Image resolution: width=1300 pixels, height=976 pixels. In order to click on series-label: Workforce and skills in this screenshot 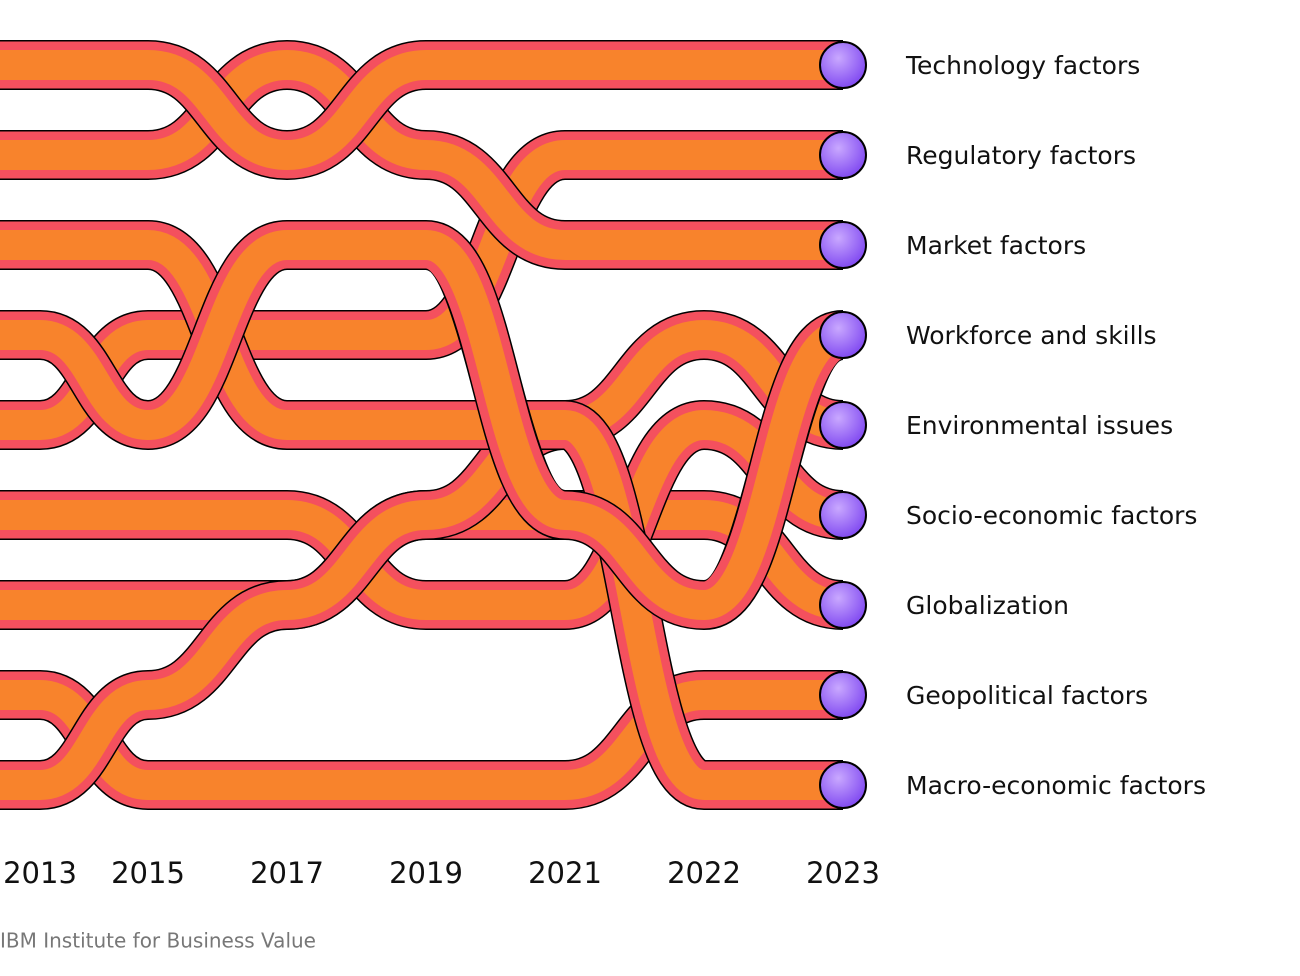, I will do `click(1031, 335)`.